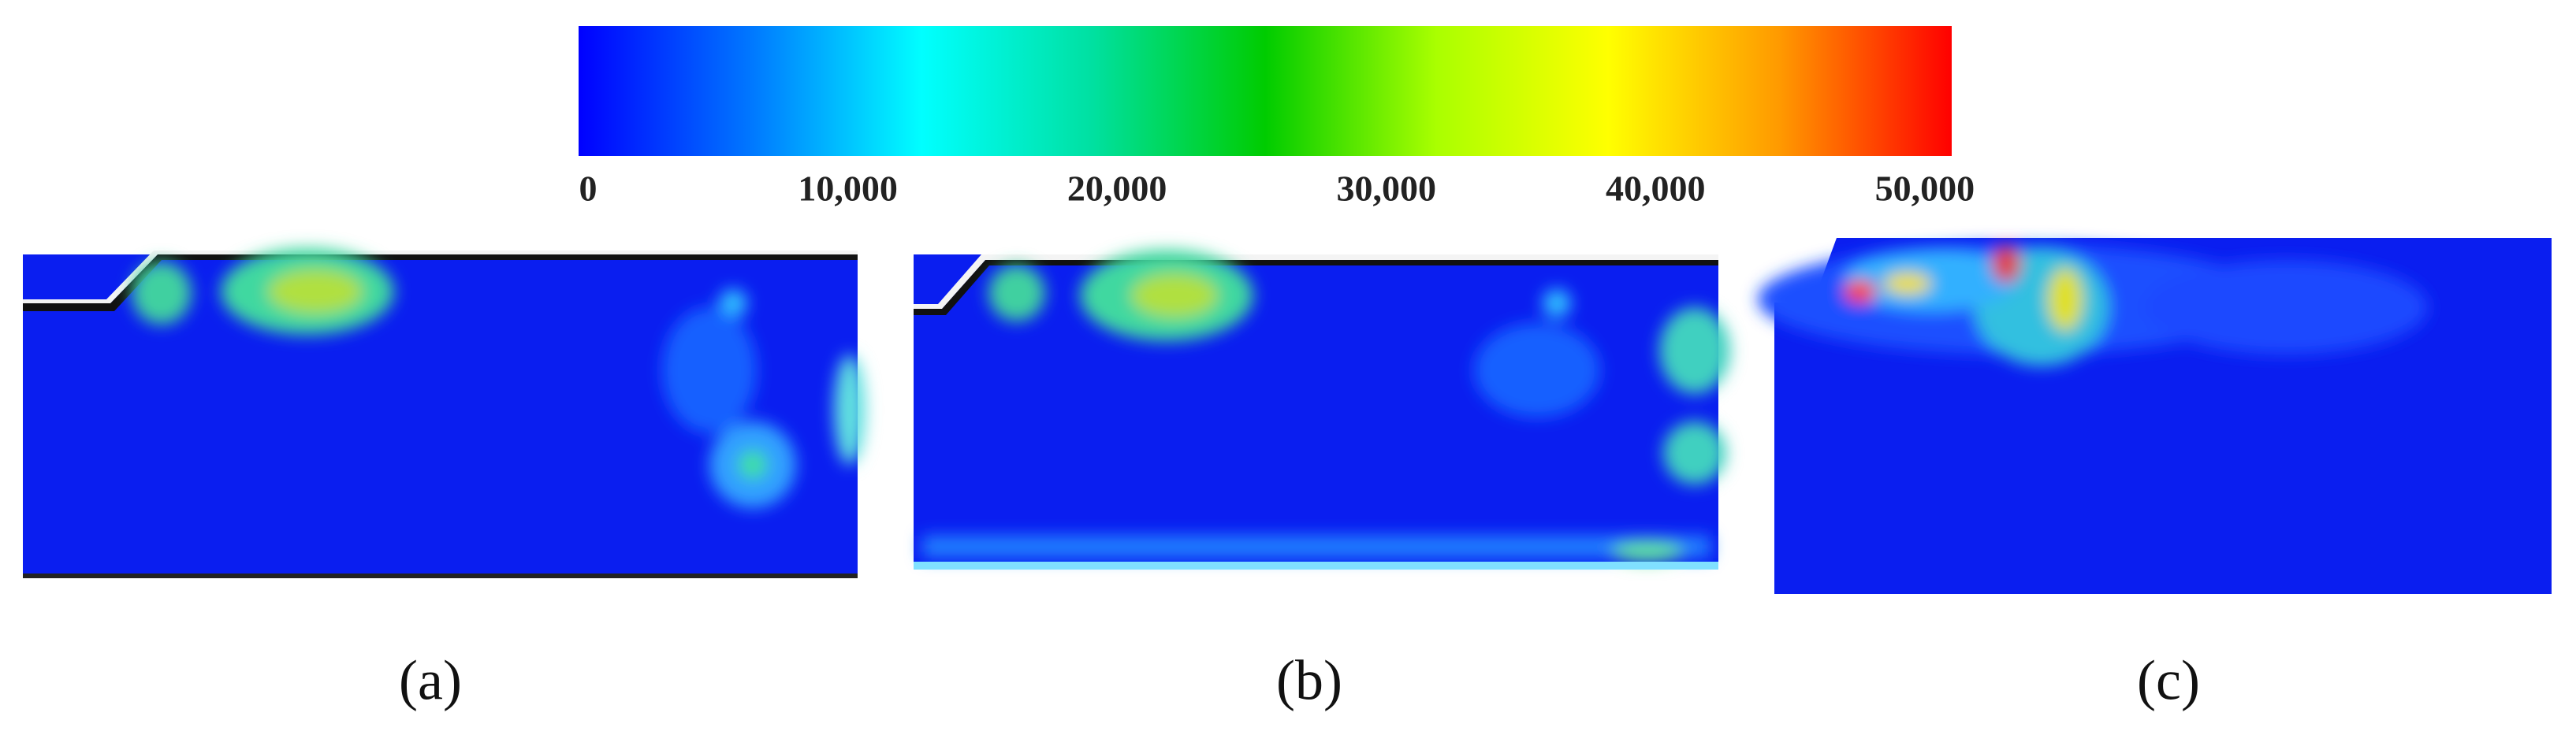 This screenshot has width=2576, height=735. What do you see at coordinates (1656, 189) in the screenshot?
I see `x-tick-label: 40,000` at bounding box center [1656, 189].